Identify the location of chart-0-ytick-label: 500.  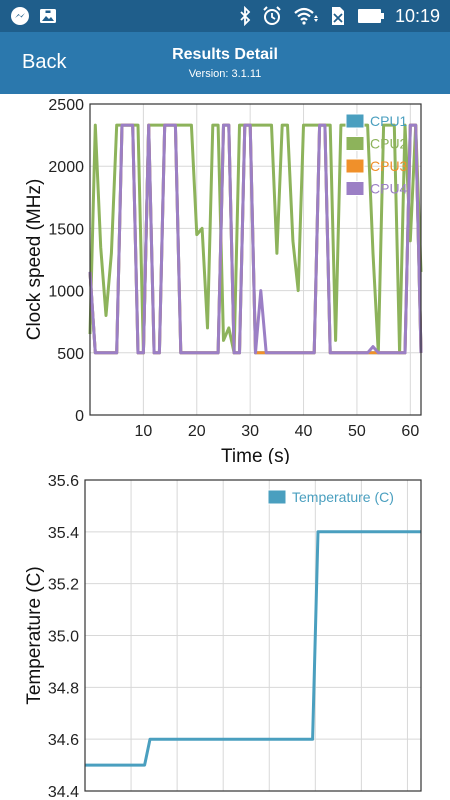
(70, 354).